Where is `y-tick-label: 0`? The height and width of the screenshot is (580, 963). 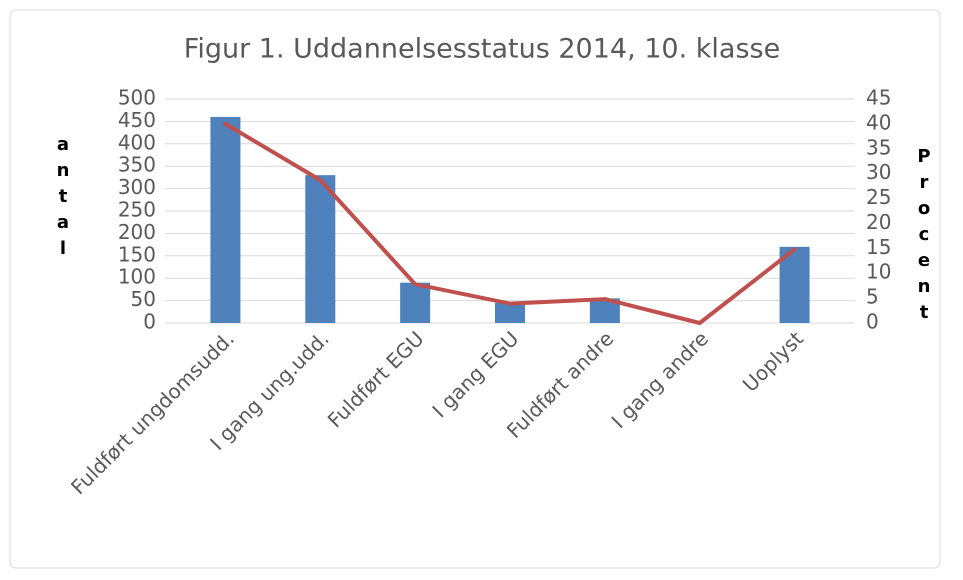
y-tick-label: 0 is located at coordinates (149, 322).